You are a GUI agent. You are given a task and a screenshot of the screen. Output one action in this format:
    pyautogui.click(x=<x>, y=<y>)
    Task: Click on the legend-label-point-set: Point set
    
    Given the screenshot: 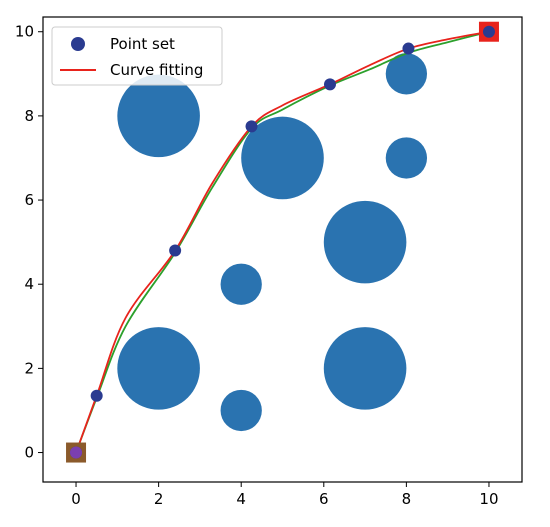 What is the action you would take?
    pyautogui.click(x=142, y=44)
    